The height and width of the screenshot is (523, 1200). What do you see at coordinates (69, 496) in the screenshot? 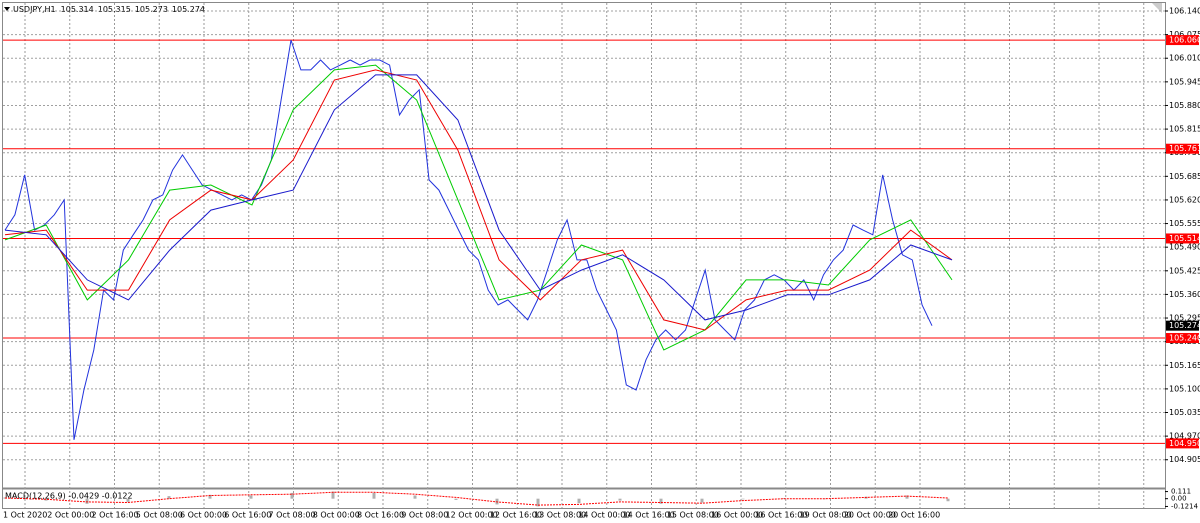
I see `macd-title: MACD(12,26,9) -0.0429 -0.0122` at bounding box center [69, 496].